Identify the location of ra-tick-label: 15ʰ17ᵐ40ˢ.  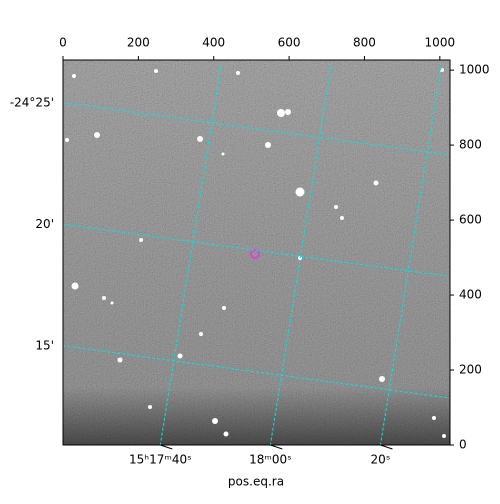
(160, 460).